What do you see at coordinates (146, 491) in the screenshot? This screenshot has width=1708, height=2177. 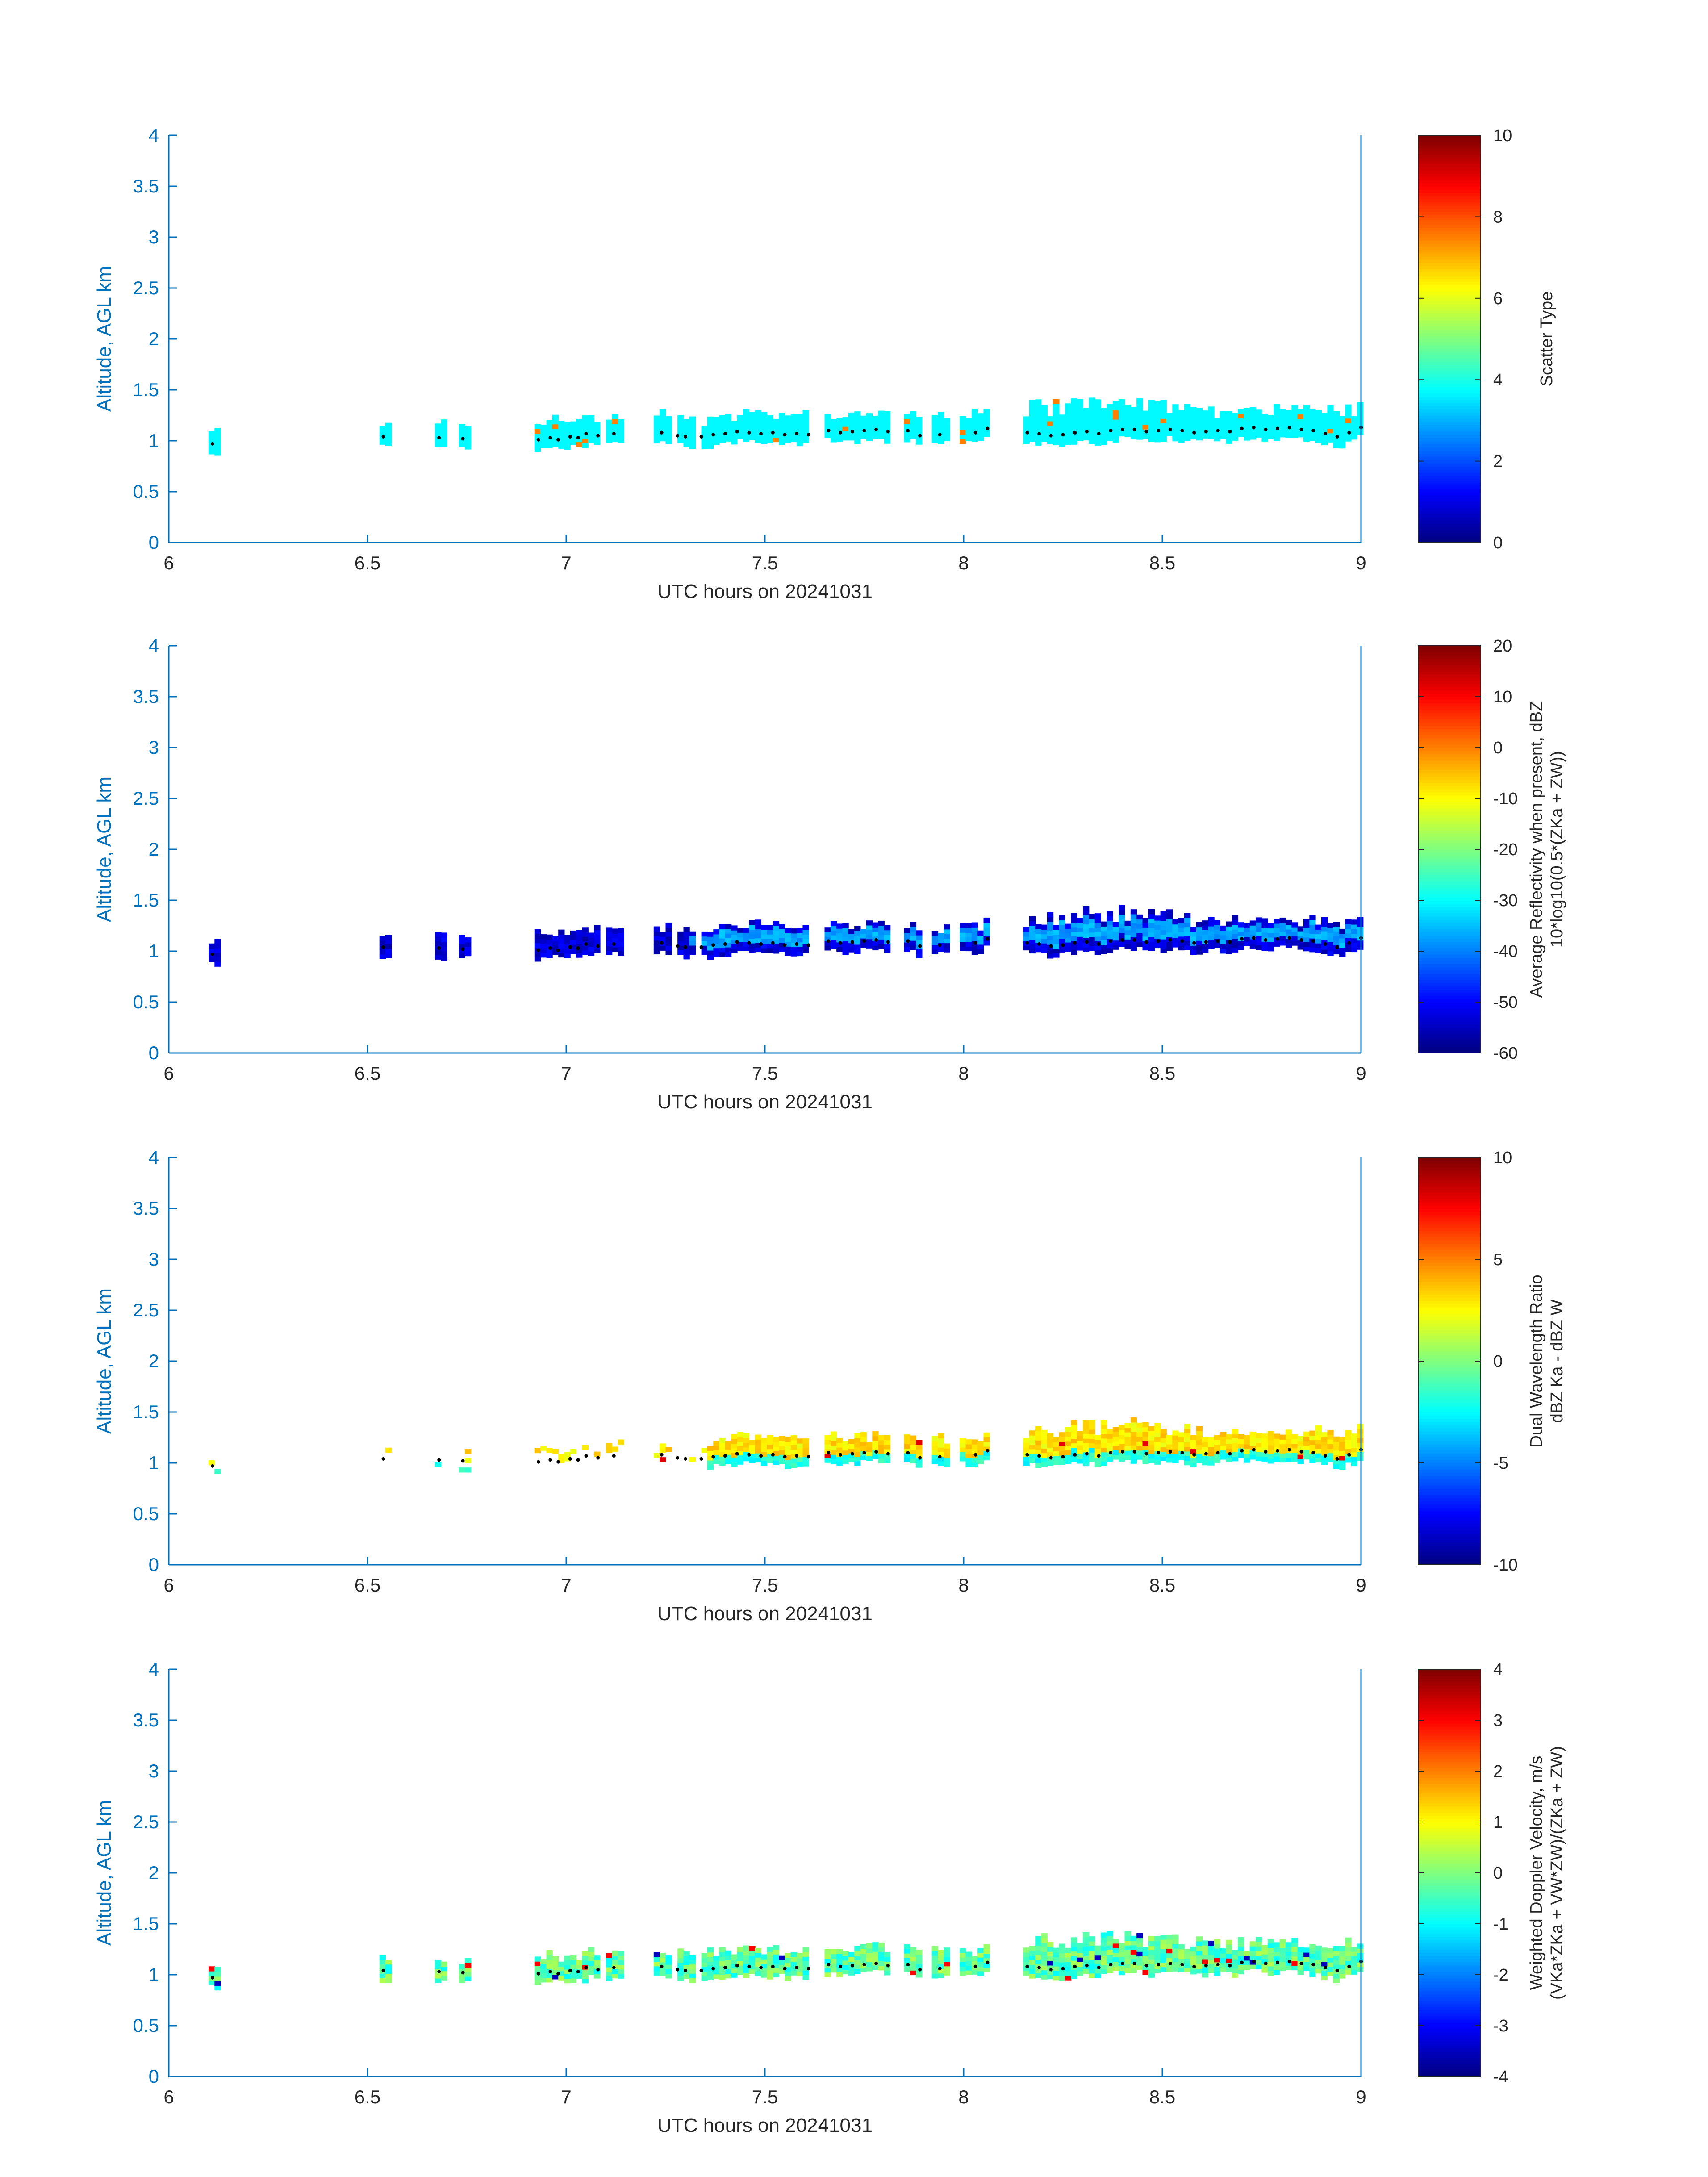 I see `y-tick-label: 0.5` at bounding box center [146, 491].